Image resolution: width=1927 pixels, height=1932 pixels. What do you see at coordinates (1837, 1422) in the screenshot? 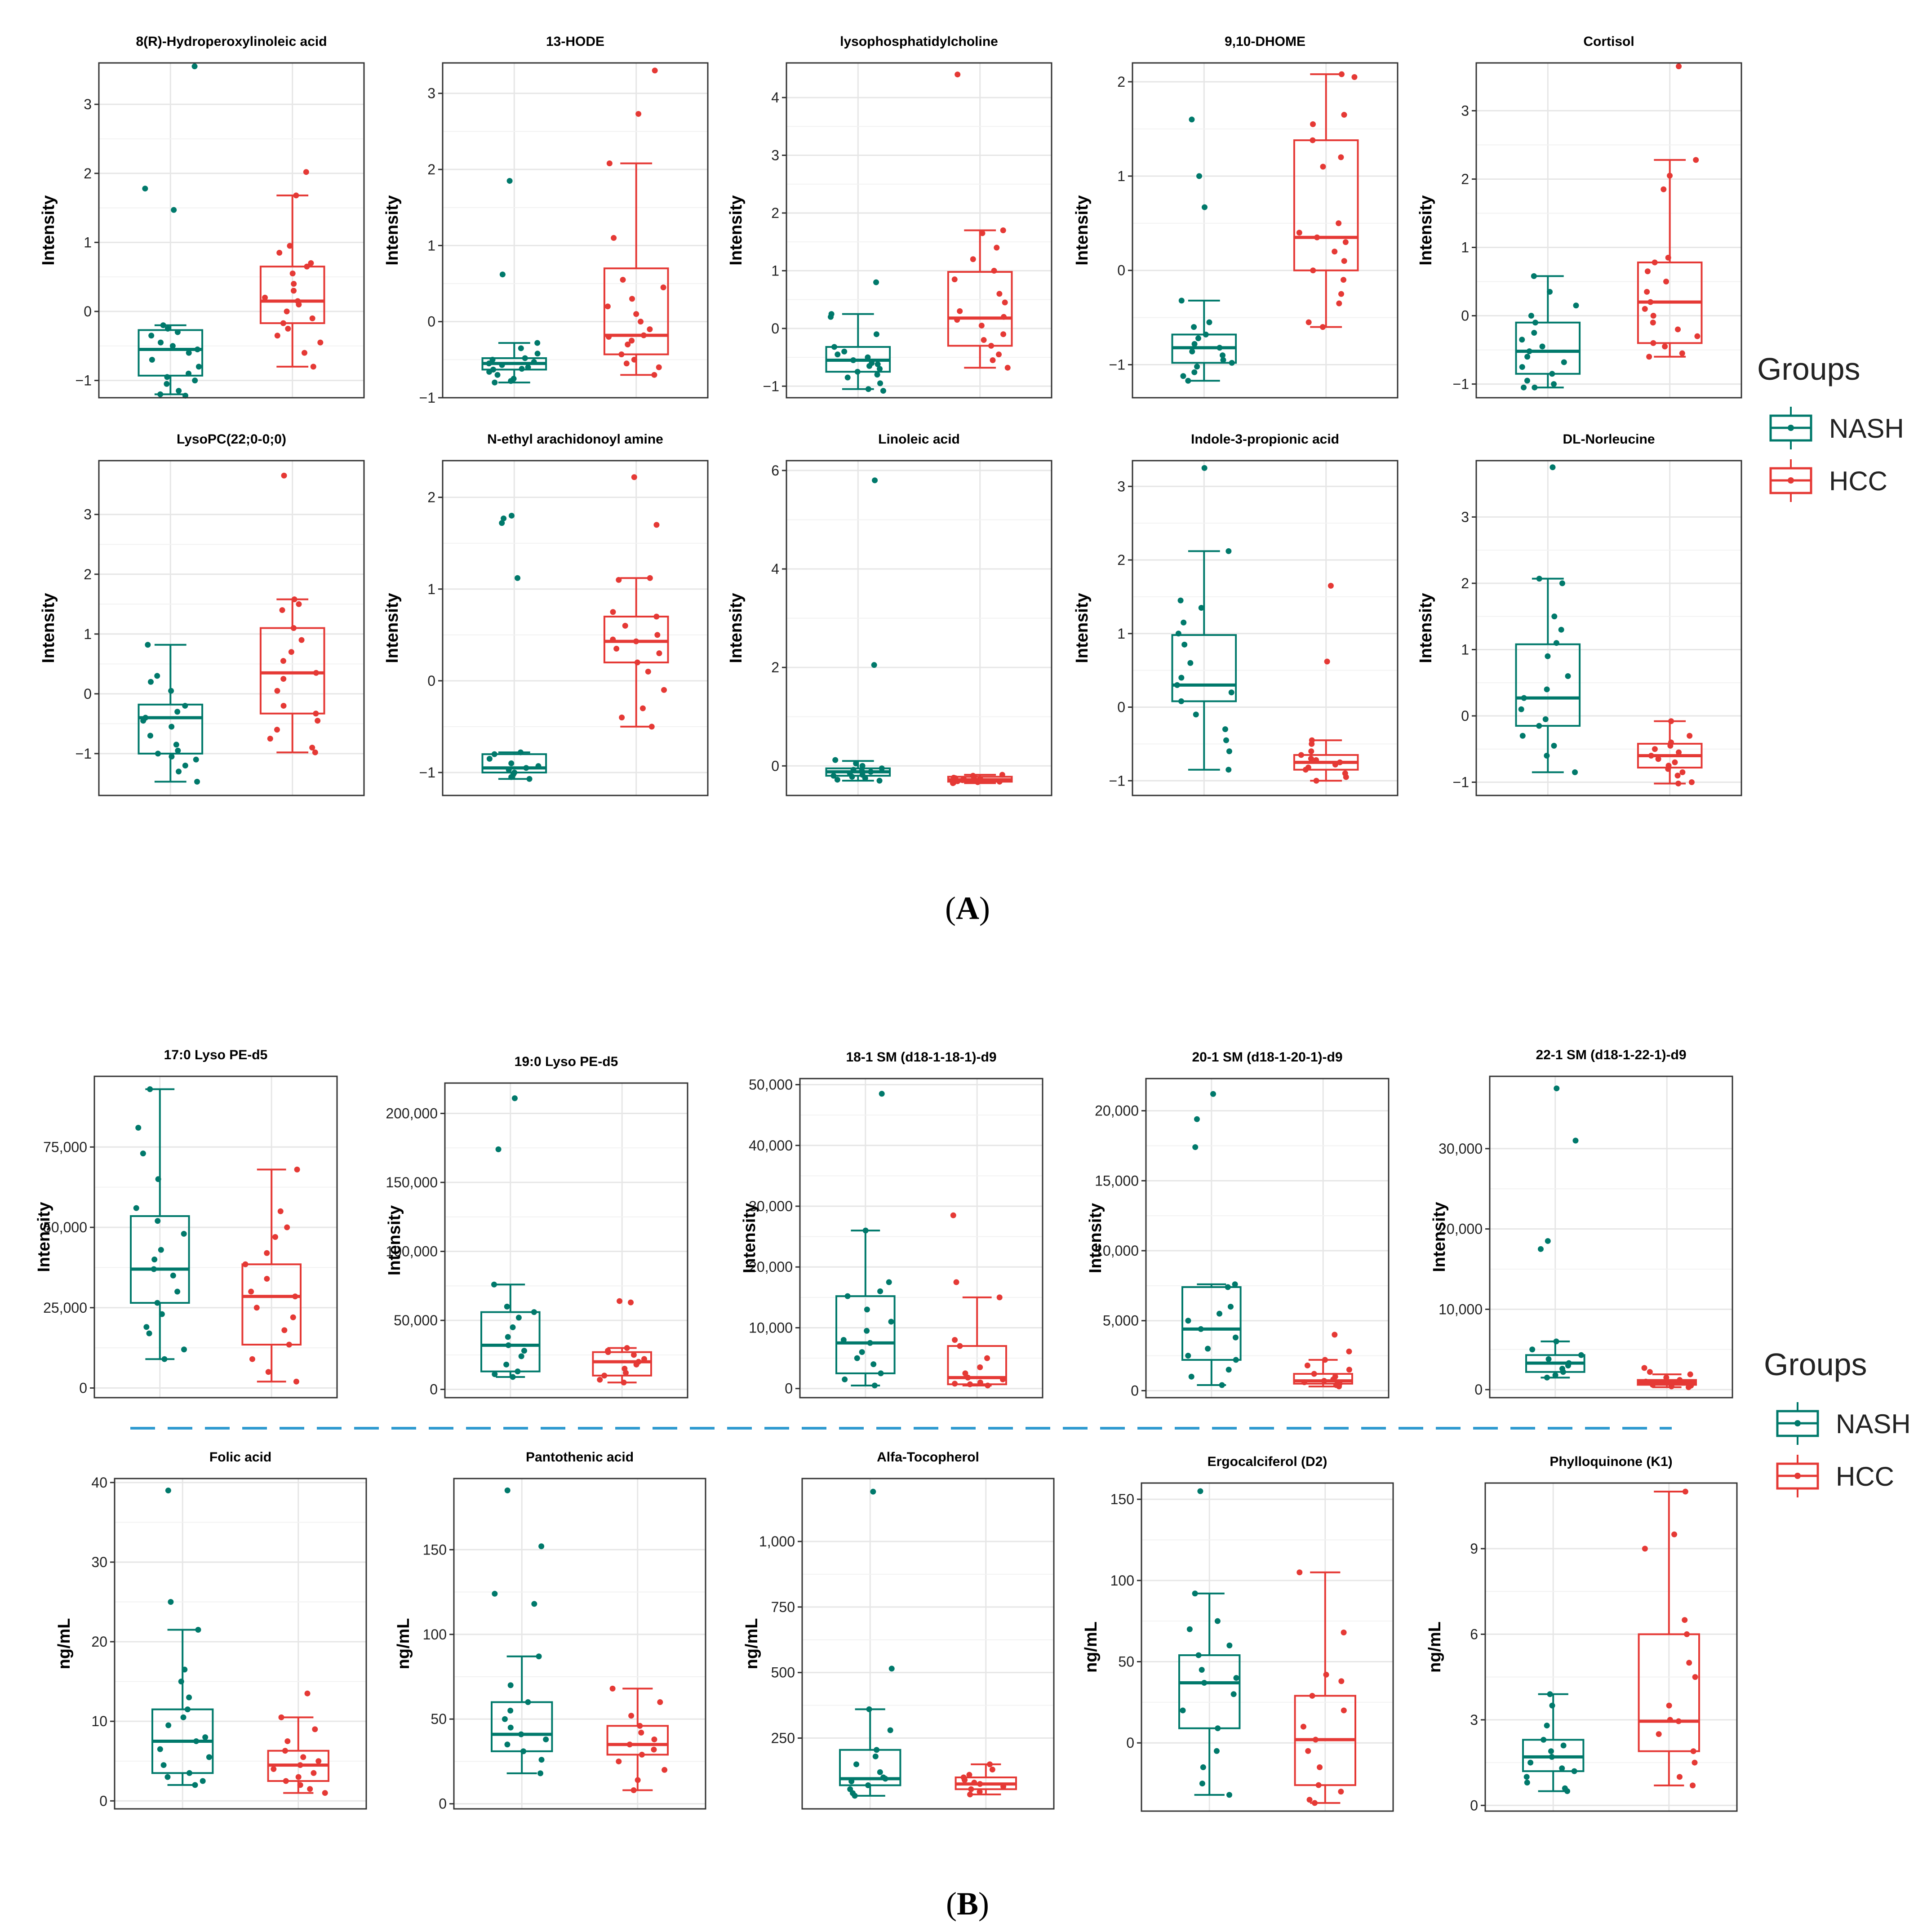
I see `legend-b: Groups NASH HCC` at bounding box center [1837, 1422].